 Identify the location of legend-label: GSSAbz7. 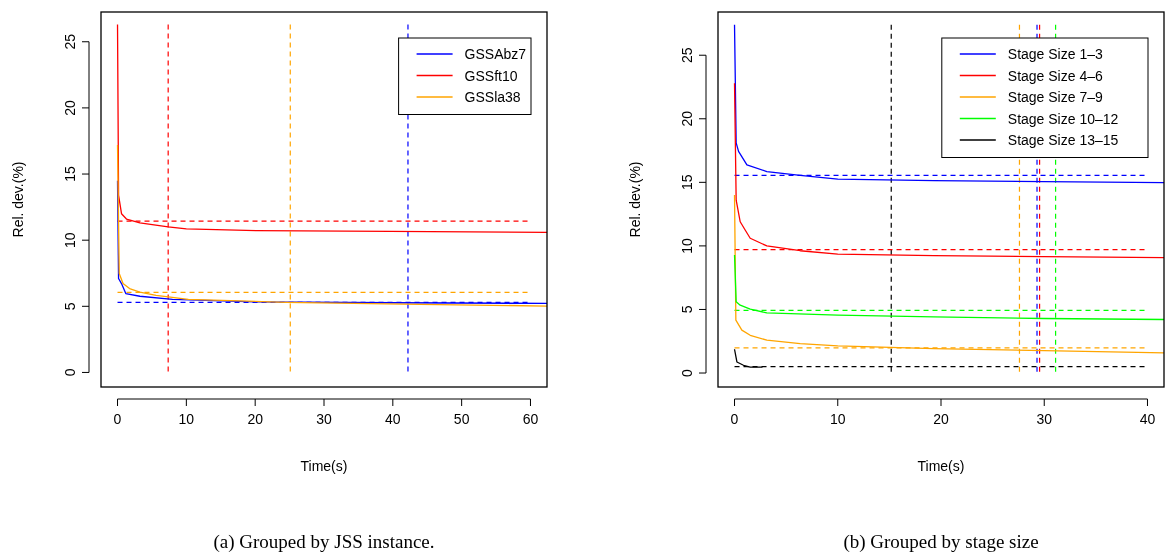
(495, 54).